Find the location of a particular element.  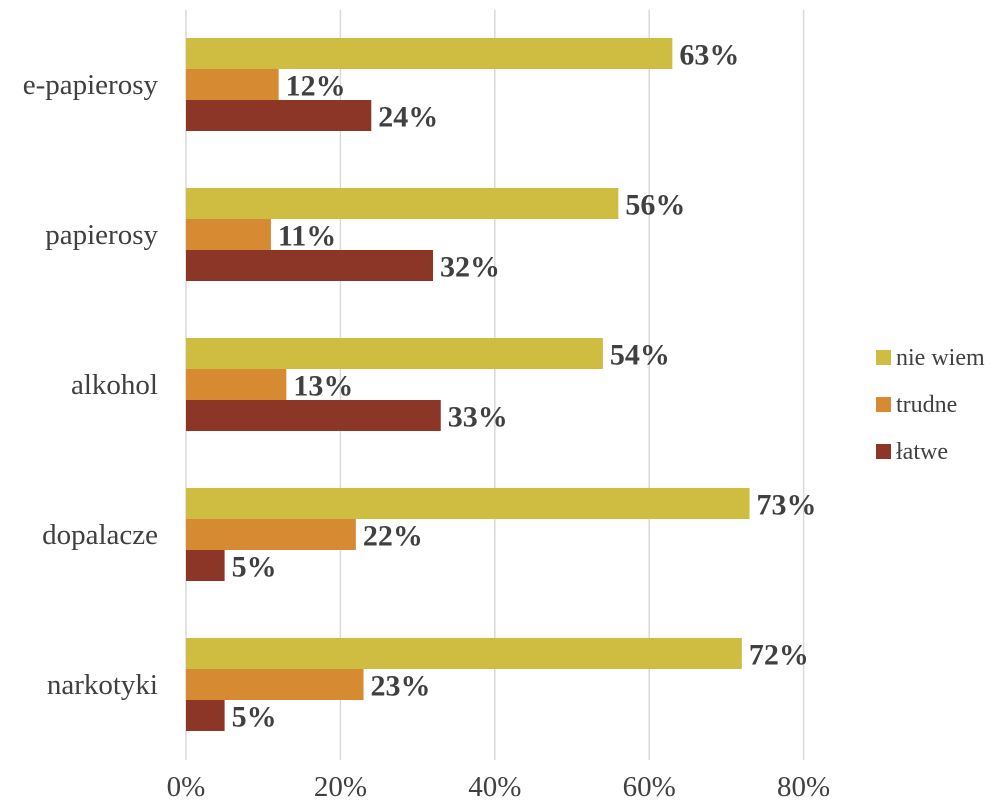

data-label: 32% is located at coordinates (470, 267).